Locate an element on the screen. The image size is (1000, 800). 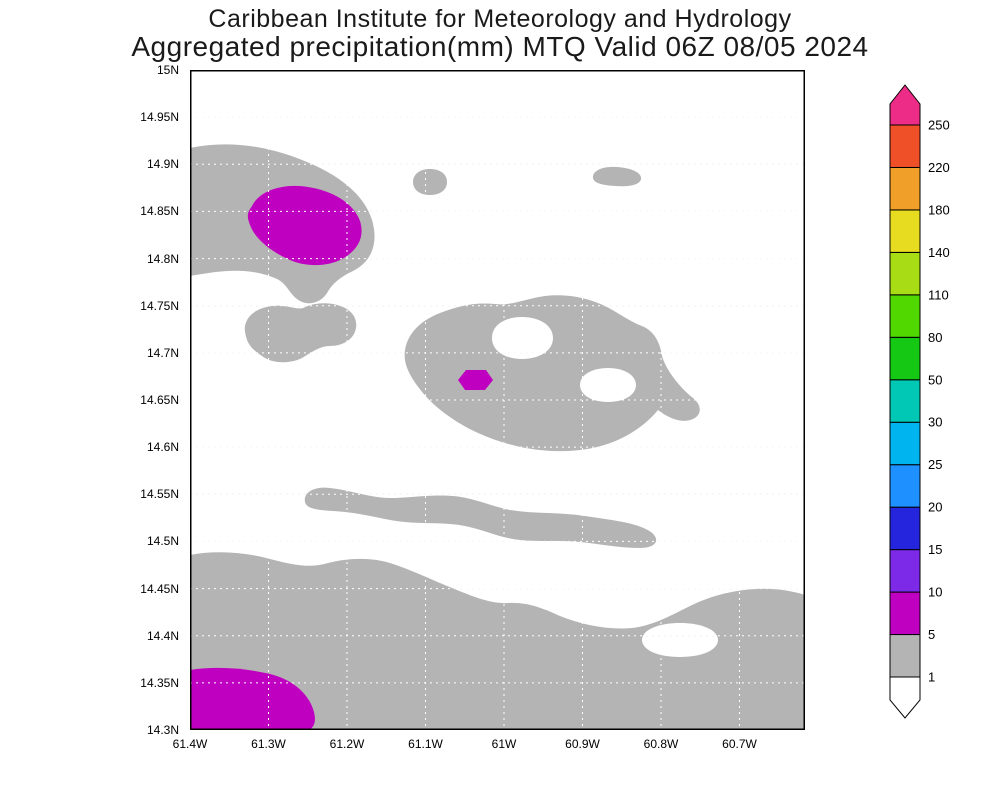
colorbar-tick-label: 110 is located at coordinates (938, 294).